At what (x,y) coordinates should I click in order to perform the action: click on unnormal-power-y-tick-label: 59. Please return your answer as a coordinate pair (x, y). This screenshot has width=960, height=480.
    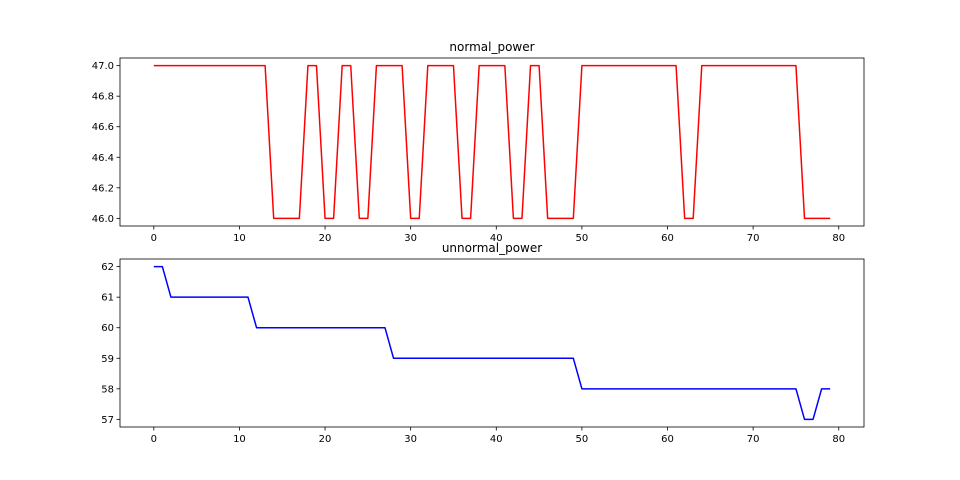
    Looking at the image, I should click on (107, 359).